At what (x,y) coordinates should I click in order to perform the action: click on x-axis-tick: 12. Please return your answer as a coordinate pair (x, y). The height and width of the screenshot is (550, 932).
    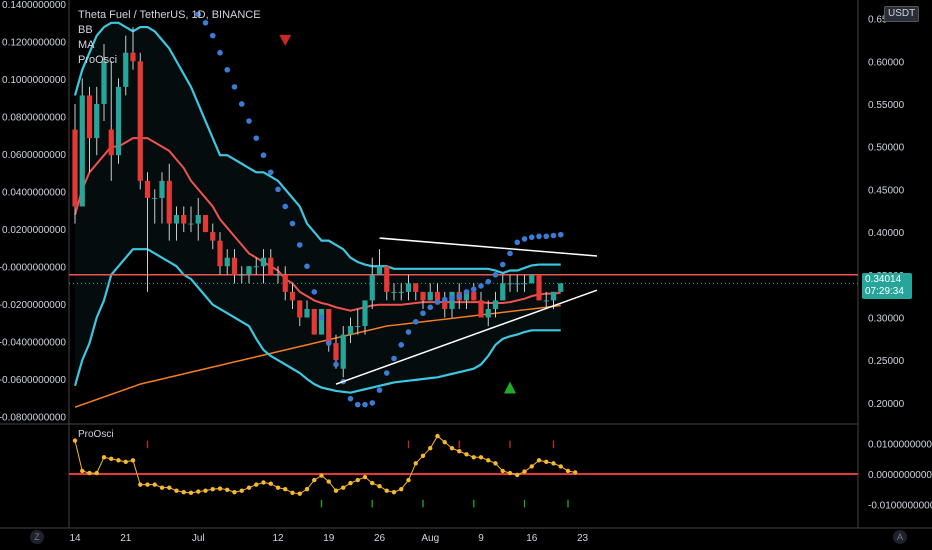
    Looking at the image, I should click on (278, 538).